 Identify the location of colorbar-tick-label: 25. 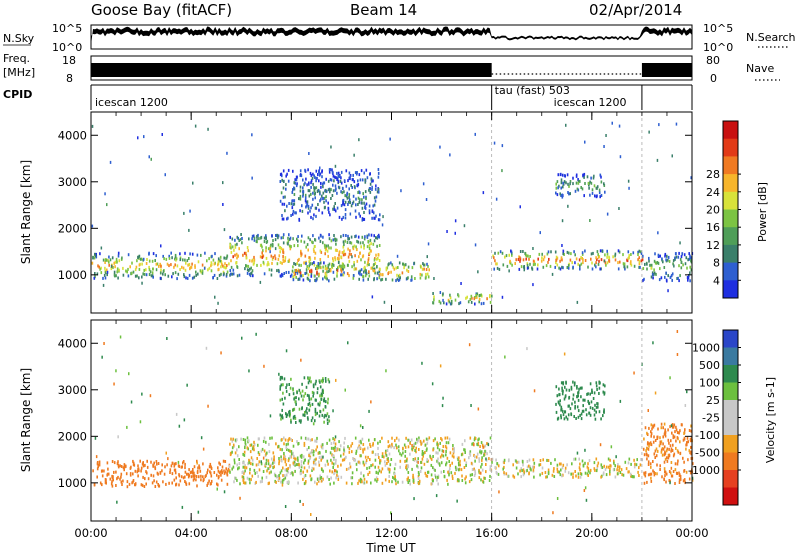
(713, 400).